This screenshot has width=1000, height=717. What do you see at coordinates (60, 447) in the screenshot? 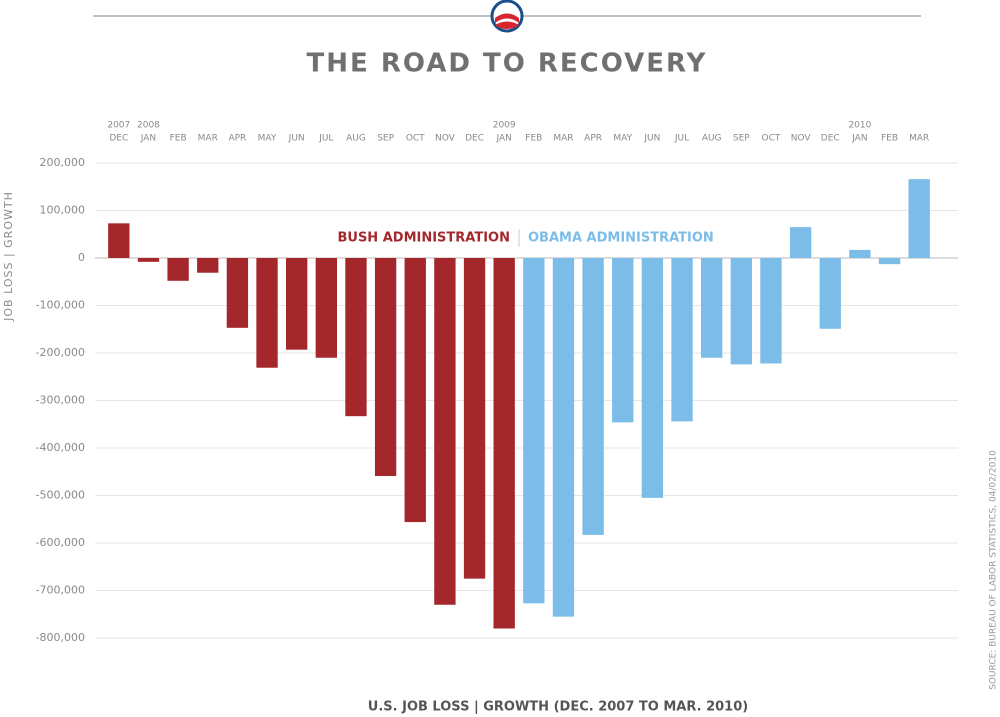
I see `y-tick-label: -400,000` at bounding box center [60, 447].